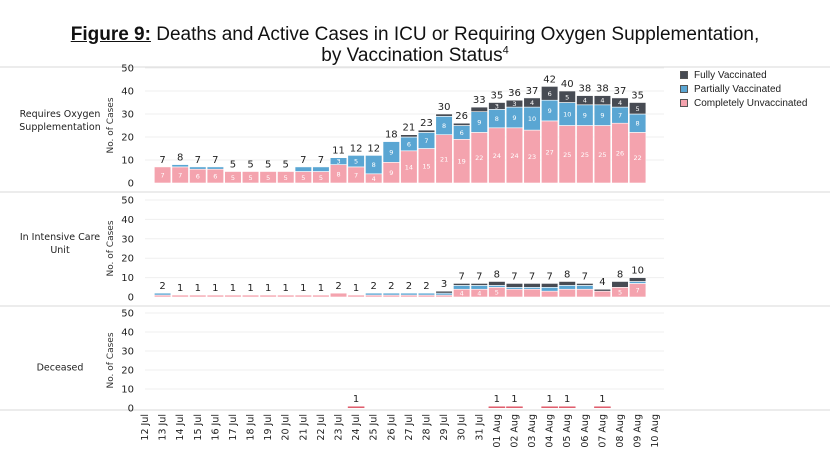 The width and height of the screenshot is (830, 468). What do you see at coordinates (638, 109) in the screenshot?
I see `segment-label-fully: 5` at bounding box center [638, 109].